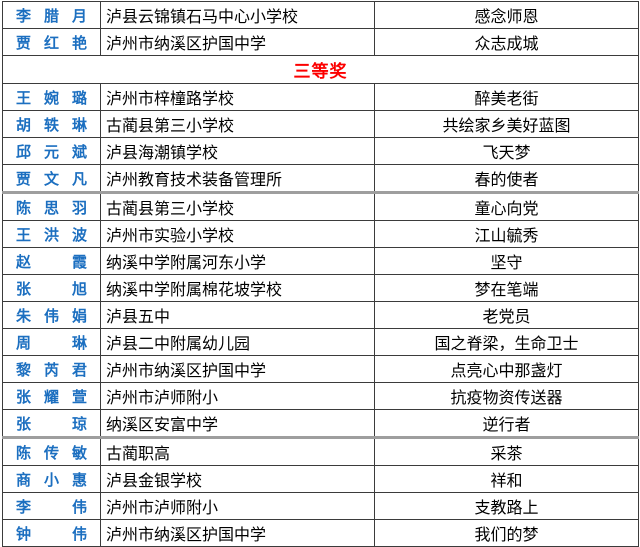  Describe the element at coordinates (51, 506) in the screenshot. I see `winner-name-cell: 李伟` at that location.